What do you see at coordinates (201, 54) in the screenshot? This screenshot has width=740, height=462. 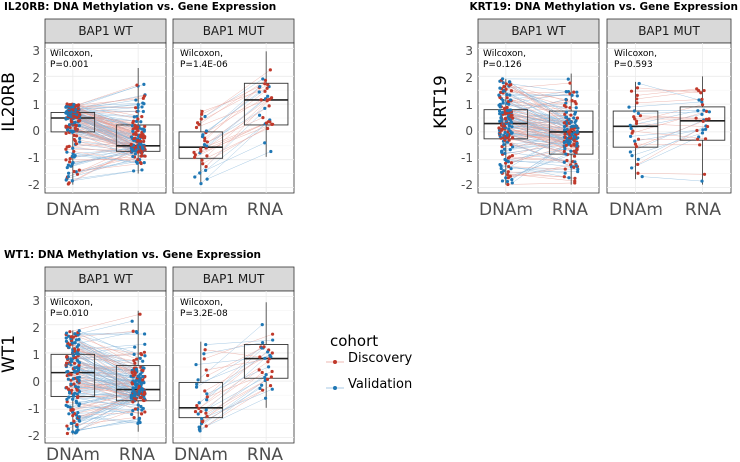 I see `wilcoxon-label: Wilcoxon,` at bounding box center [201, 54].